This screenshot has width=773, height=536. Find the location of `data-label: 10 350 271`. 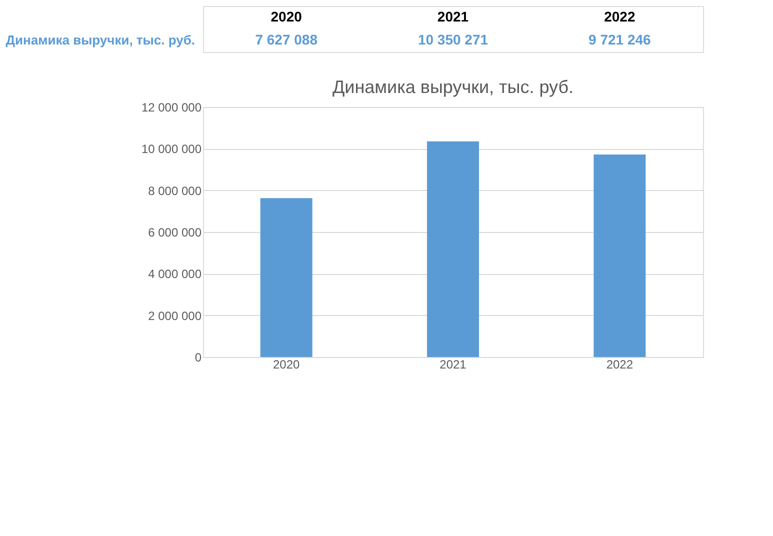

data-label: 10 350 271 is located at coordinates (453, 40).